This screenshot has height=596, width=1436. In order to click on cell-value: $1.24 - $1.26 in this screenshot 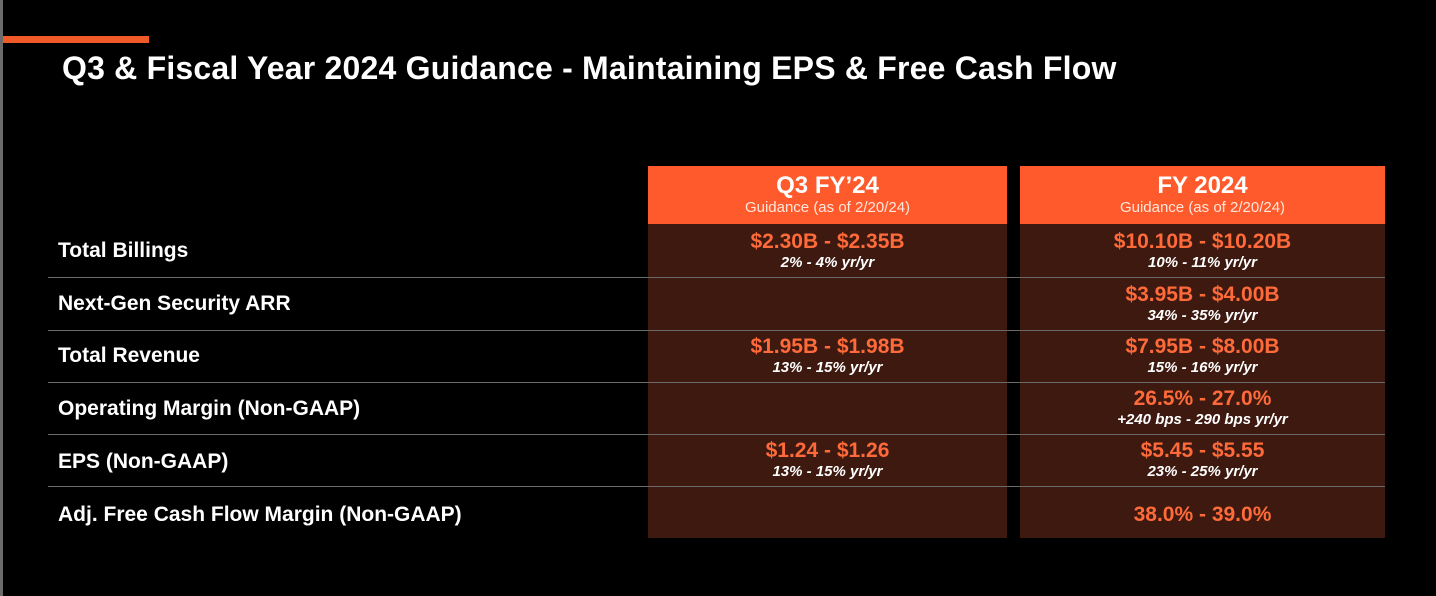, I will do `click(827, 450)`.